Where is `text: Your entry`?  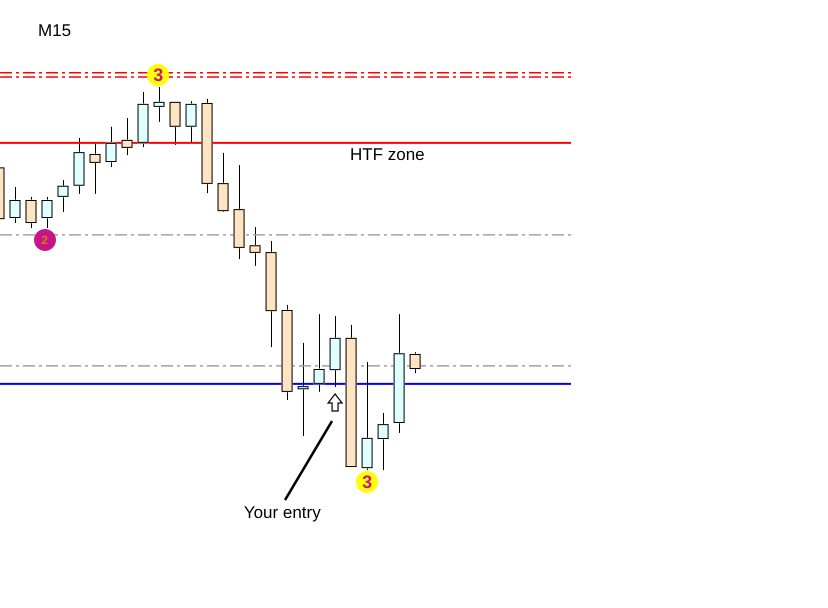
text: Your entry is located at coordinates (282, 513).